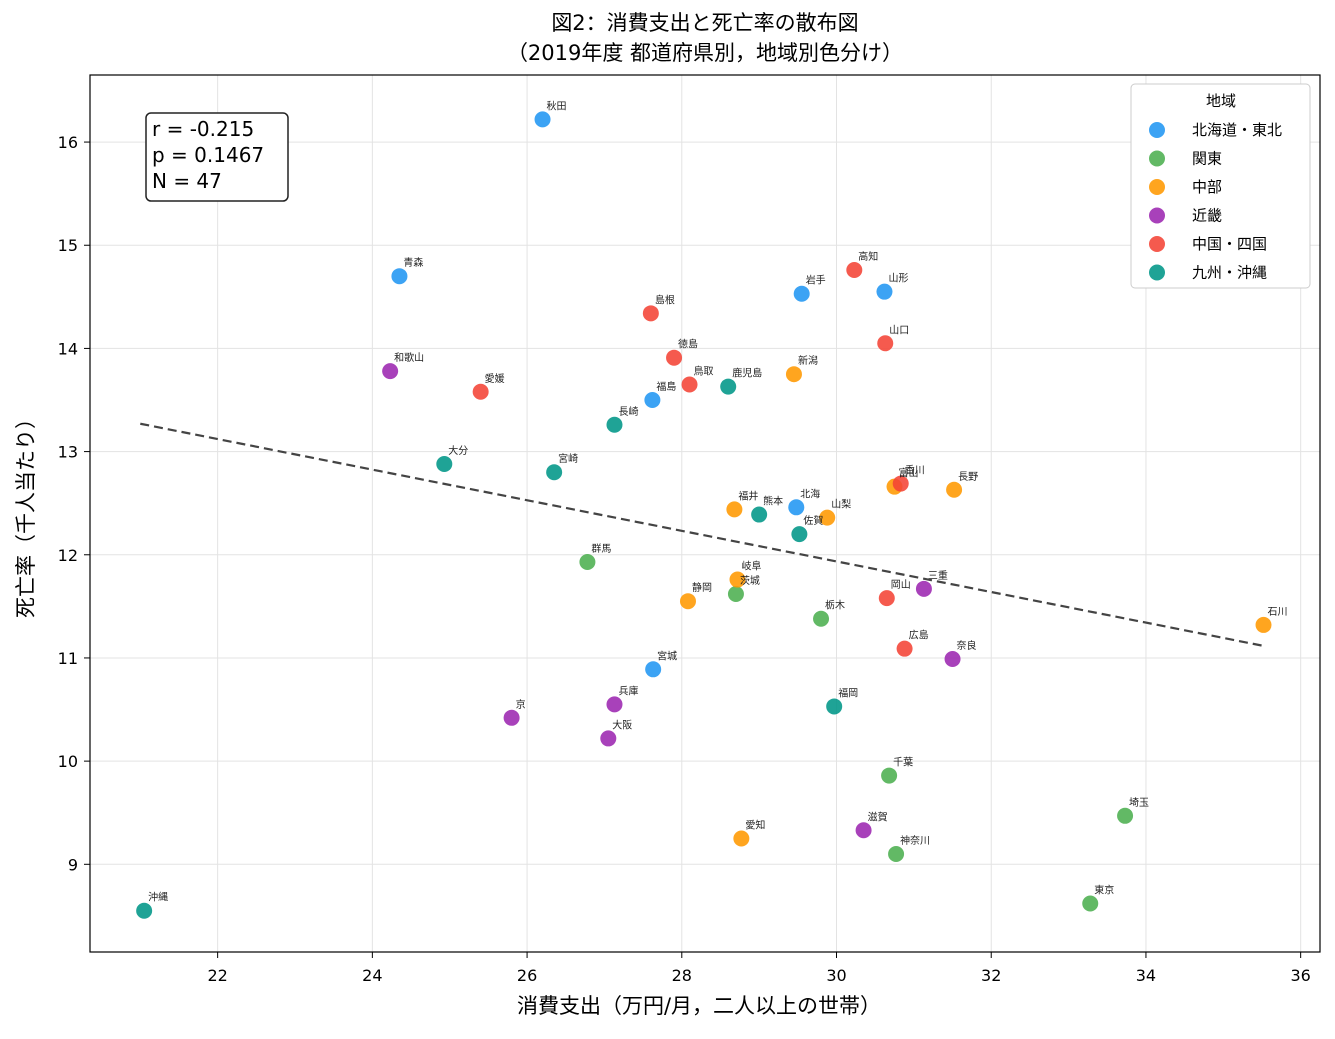  Describe the element at coordinates (521, 704) in the screenshot. I see `point-label: 京` at that location.